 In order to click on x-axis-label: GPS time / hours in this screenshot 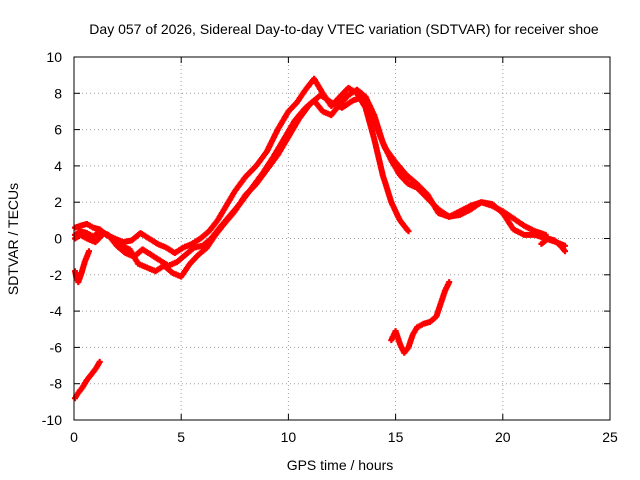, I will do `click(340, 465)`.